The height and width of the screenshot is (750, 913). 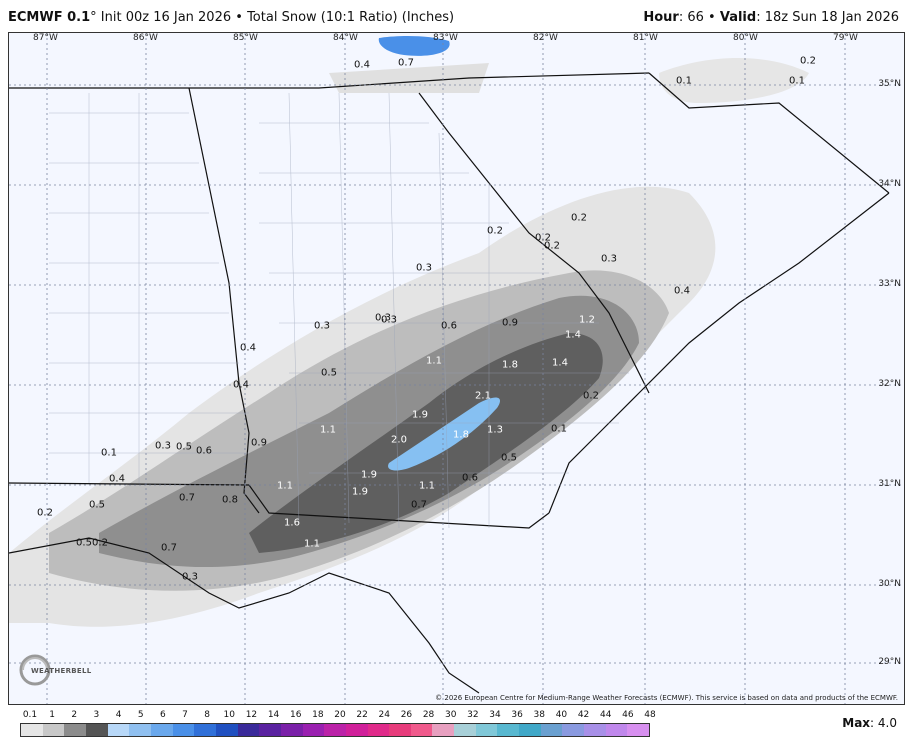 What do you see at coordinates (351, 17) in the screenshot?
I see `product-name: Total Snow (10:1 Ratio) (Inches)` at bounding box center [351, 17].